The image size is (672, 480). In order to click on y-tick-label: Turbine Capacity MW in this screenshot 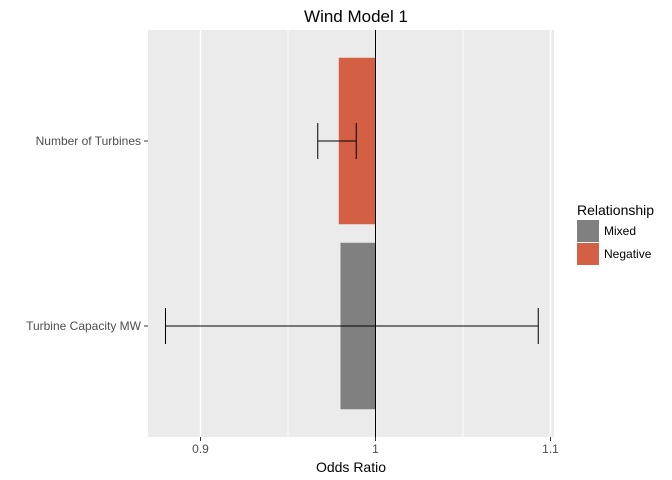, I will do `click(84, 326)`.